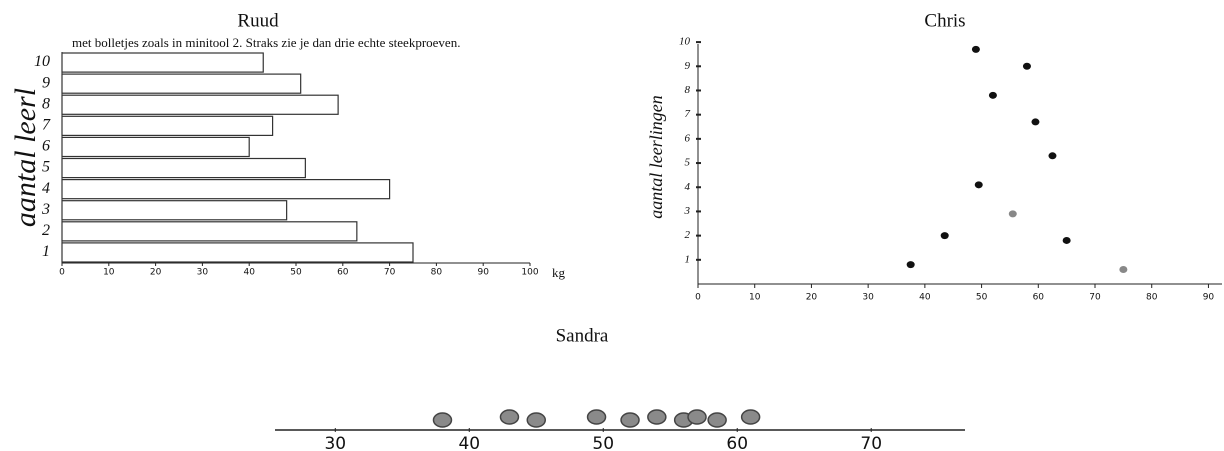 Image resolution: width=1224 pixels, height=451 pixels. Describe the element at coordinates (559, 272) in the screenshot. I see `x-label: kg` at that location.